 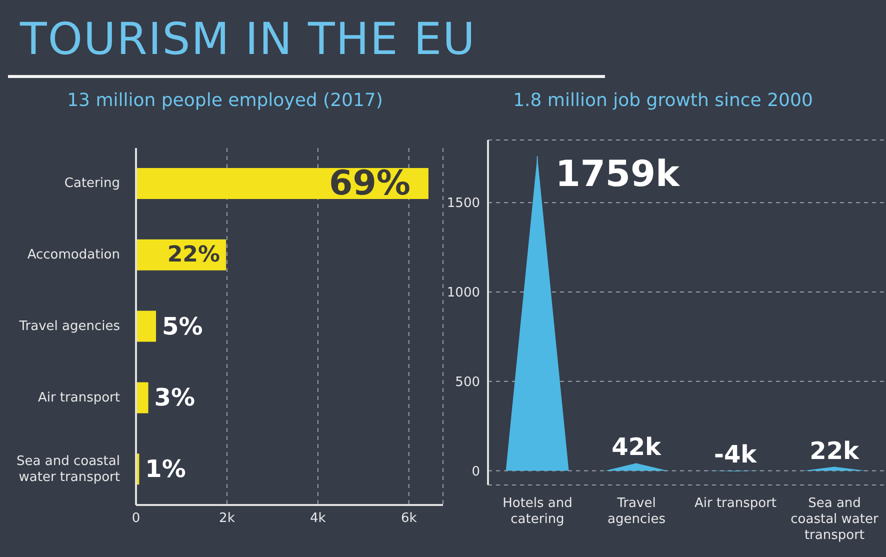 I want to click on data-label: 22k, so click(x=835, y=450).